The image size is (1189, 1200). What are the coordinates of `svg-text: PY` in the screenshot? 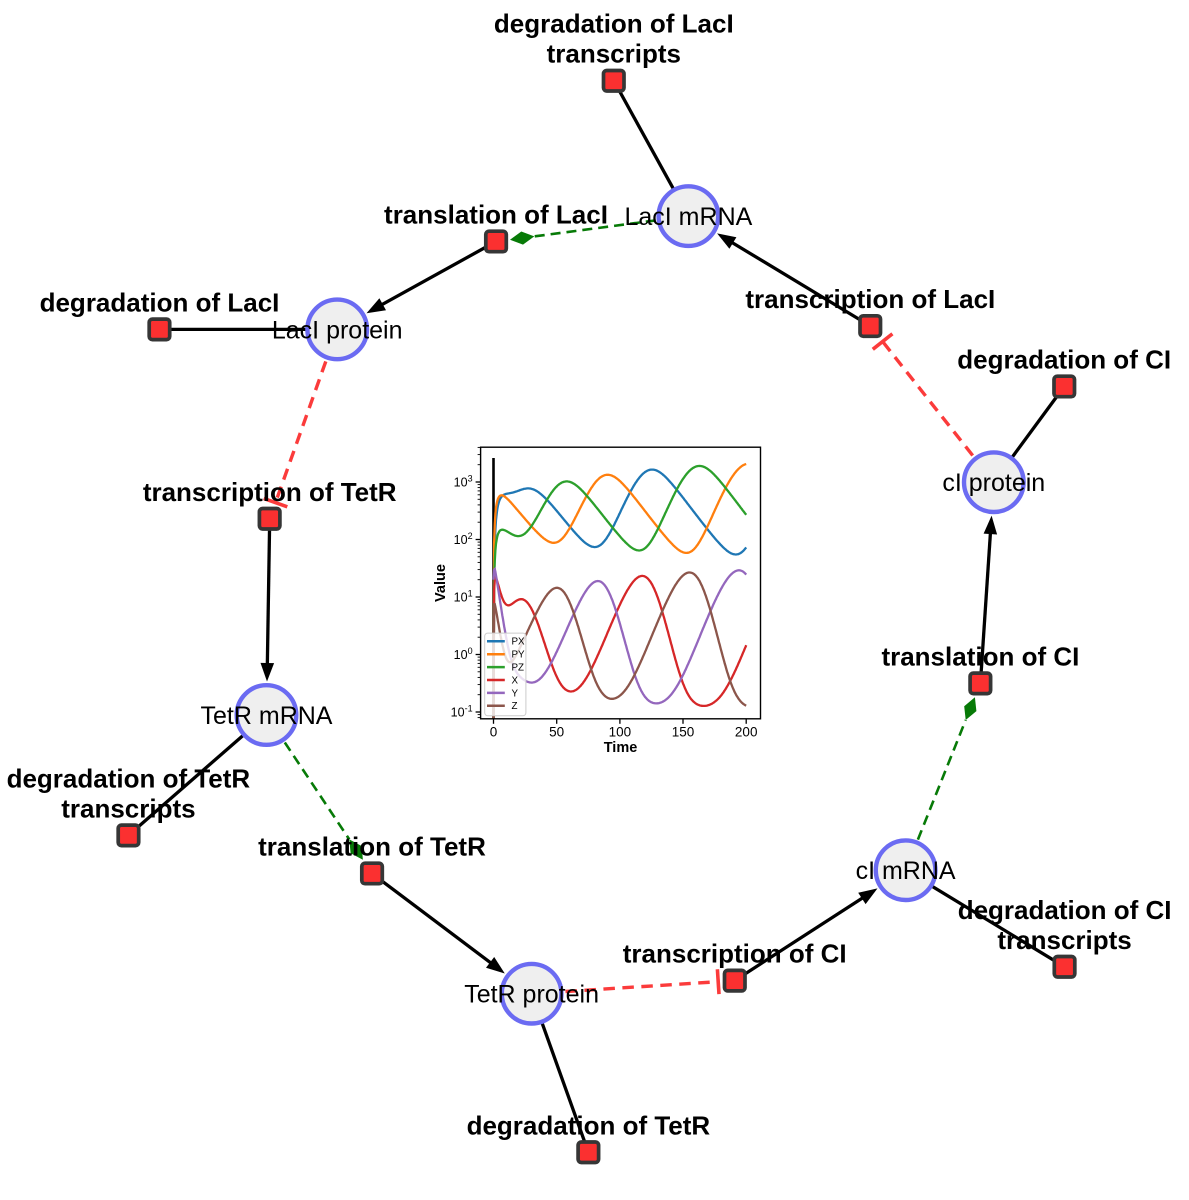 It's located at (519, 655).